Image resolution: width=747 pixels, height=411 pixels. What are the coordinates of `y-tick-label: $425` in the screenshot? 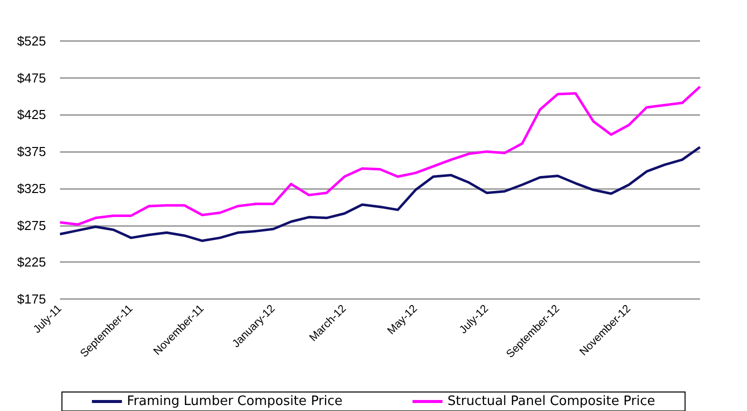 It's located at (31, 114).